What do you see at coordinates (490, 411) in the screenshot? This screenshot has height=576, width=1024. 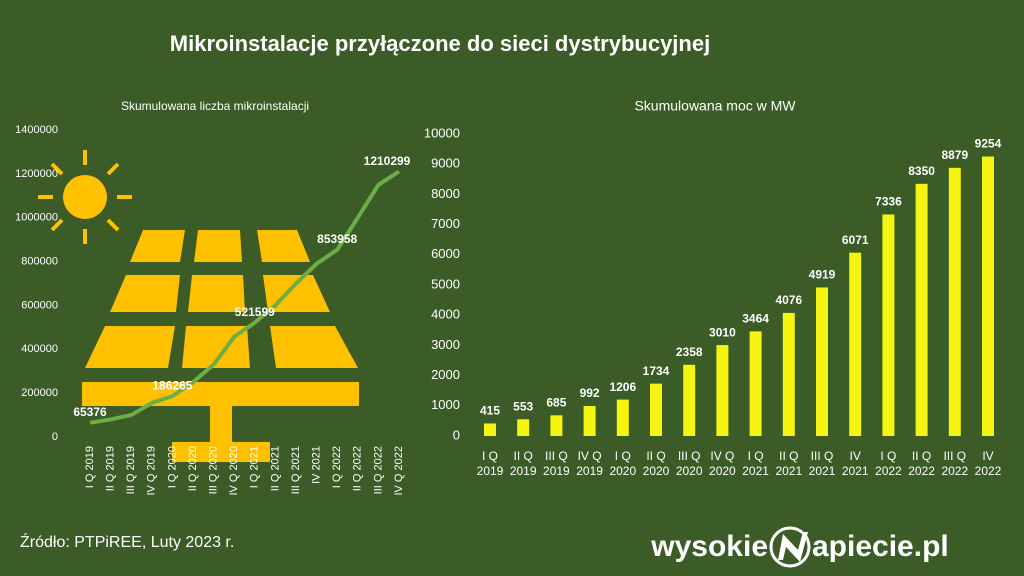 I see `data-label: 415` at bounding box center [490, 411].